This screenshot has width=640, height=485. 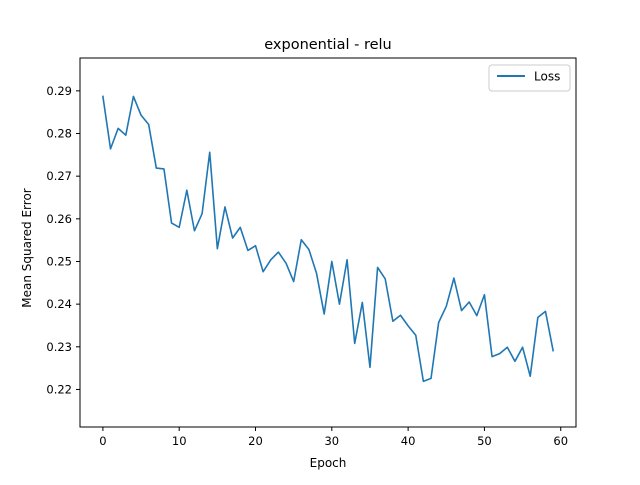 I want to click on x-axis: 0 10 20 30 40 50 60, so click(x=333, y=437).